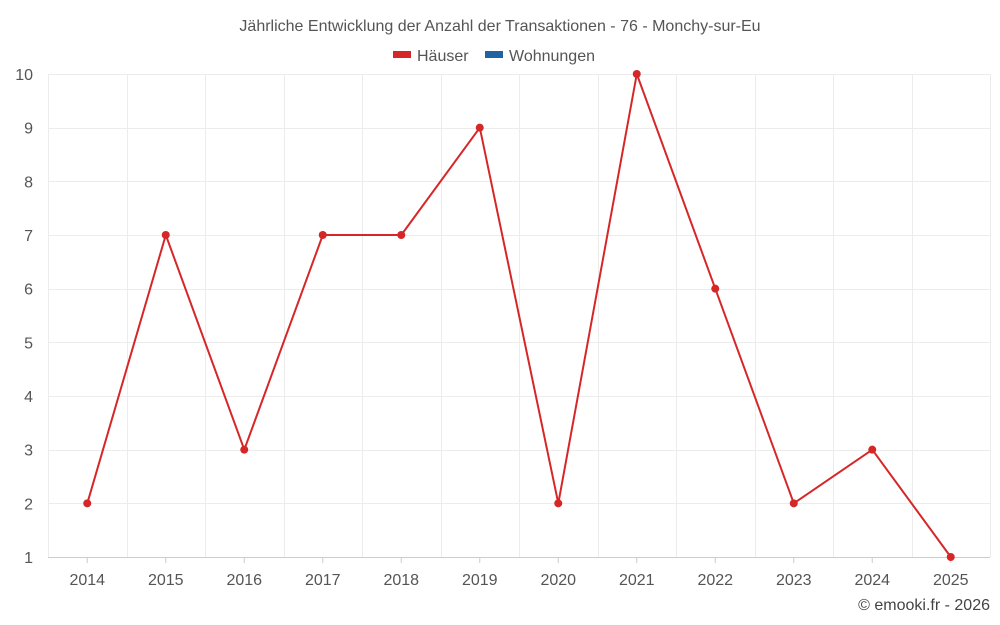 This screenshot has width=1000, height=625. What do you see at coordinates (24, 75) in the screenshot?
I see `y-tick-label: 10` at bounding box center [24, 75].